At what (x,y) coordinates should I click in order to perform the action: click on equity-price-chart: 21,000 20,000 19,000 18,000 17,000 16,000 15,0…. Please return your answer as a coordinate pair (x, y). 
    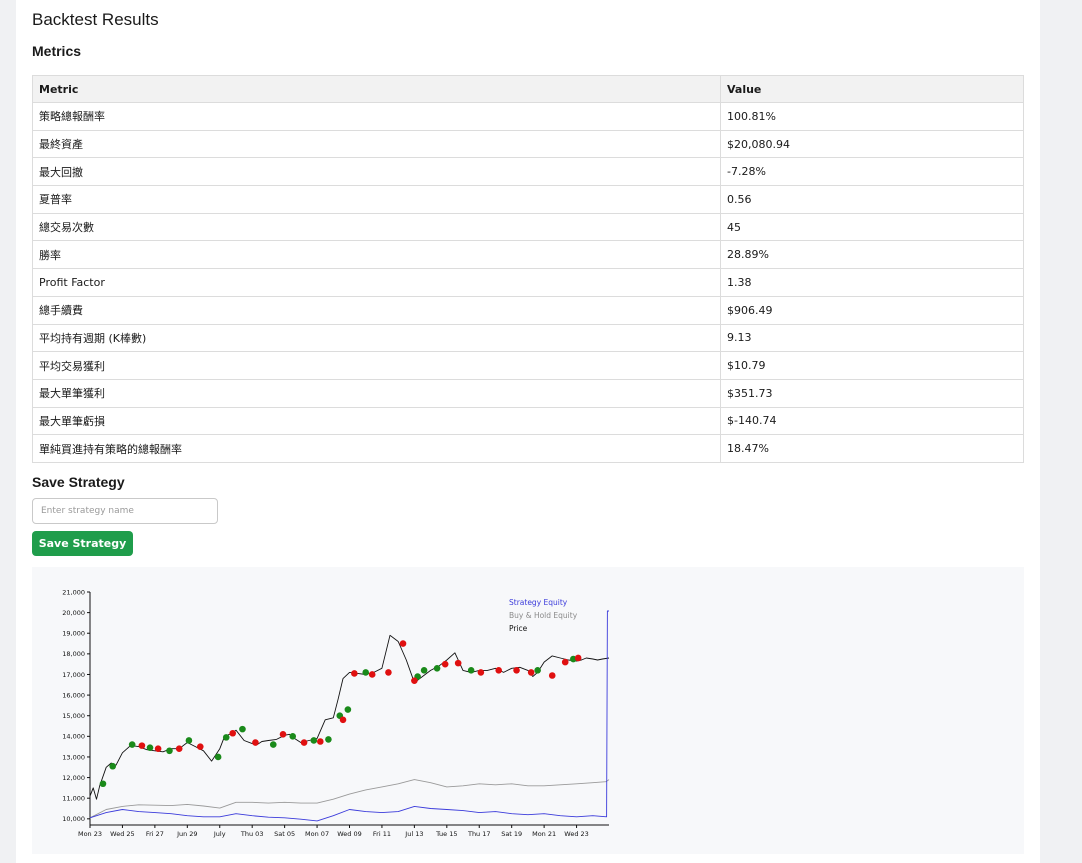
    Looking at the image, I should click on (336, 713).